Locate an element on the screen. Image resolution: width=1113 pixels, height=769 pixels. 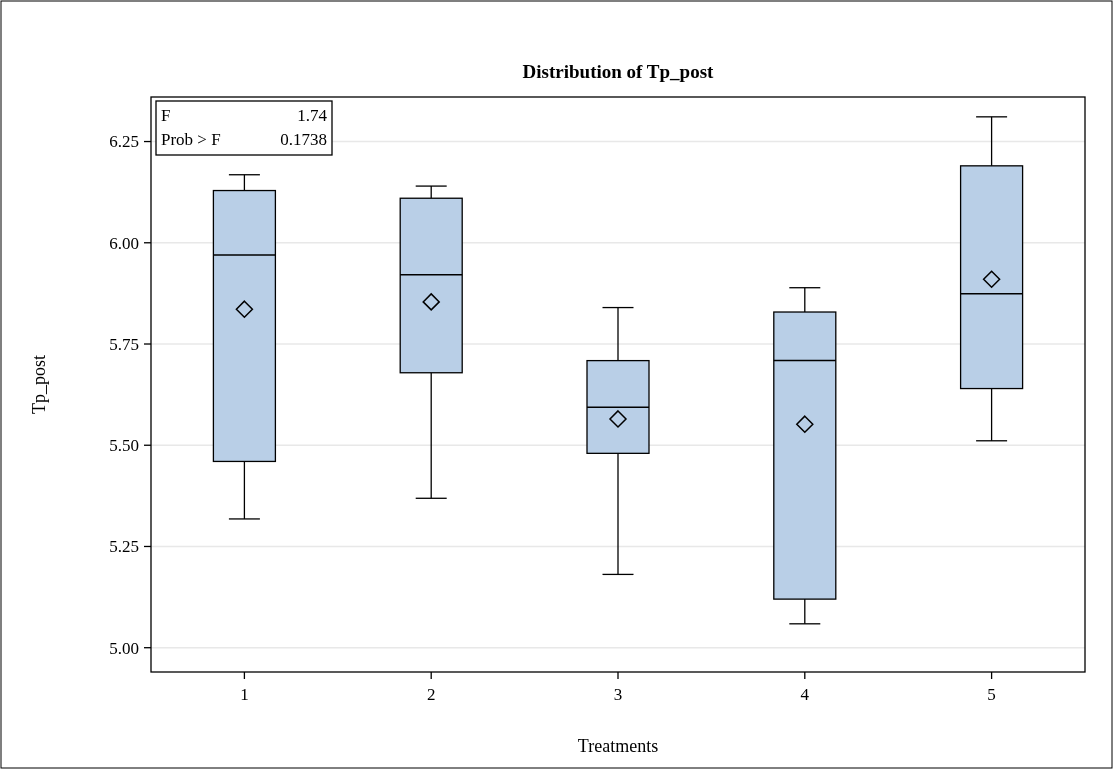
y-tick-label: 6.00 is located at coordinates (124, 243).